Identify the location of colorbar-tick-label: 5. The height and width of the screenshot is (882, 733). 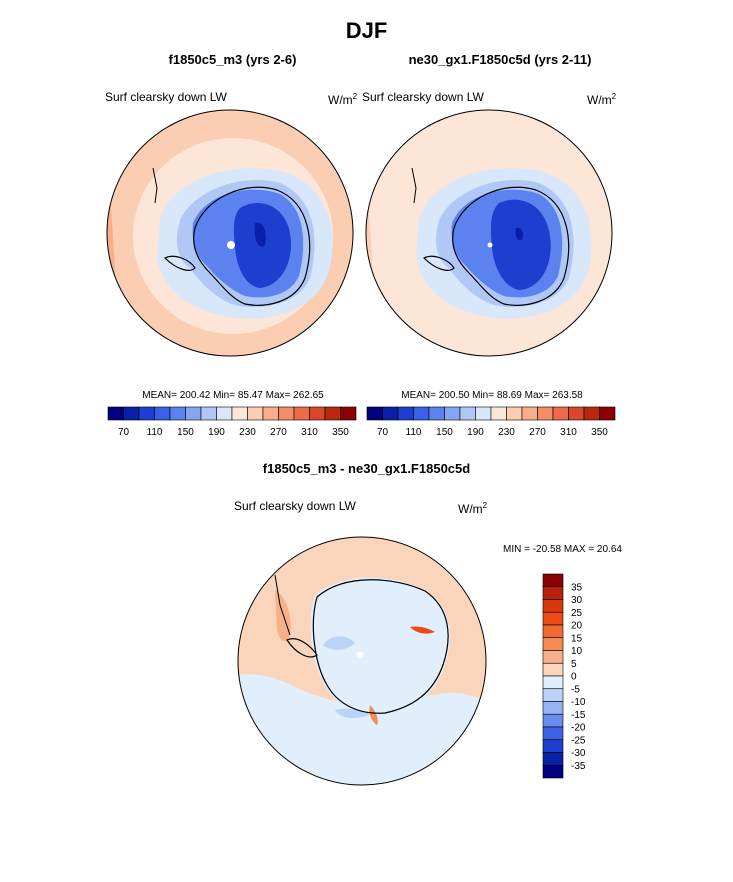
(574, 664).